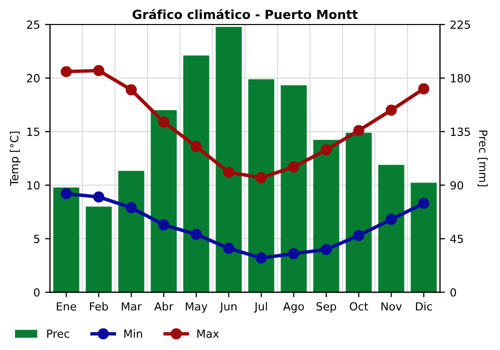  What do you see at coordinates (359, 306) in the screenshot?
I see `x-tick-label: Oct` at bounding box center [359, 306].